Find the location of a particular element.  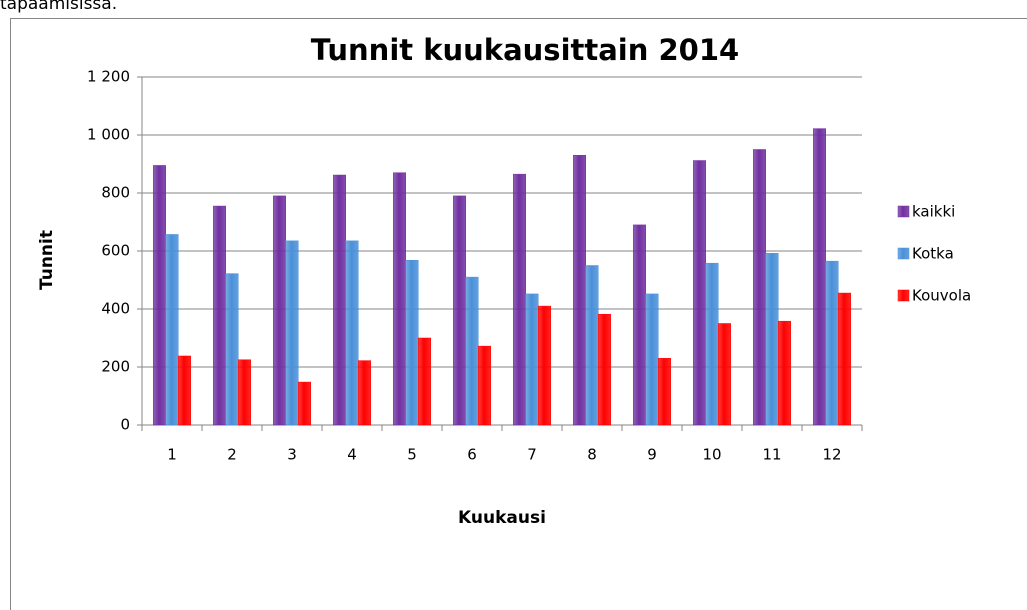

chart-title: Tunnit kuukausittain 2014 is located at coordinates (525, 50).